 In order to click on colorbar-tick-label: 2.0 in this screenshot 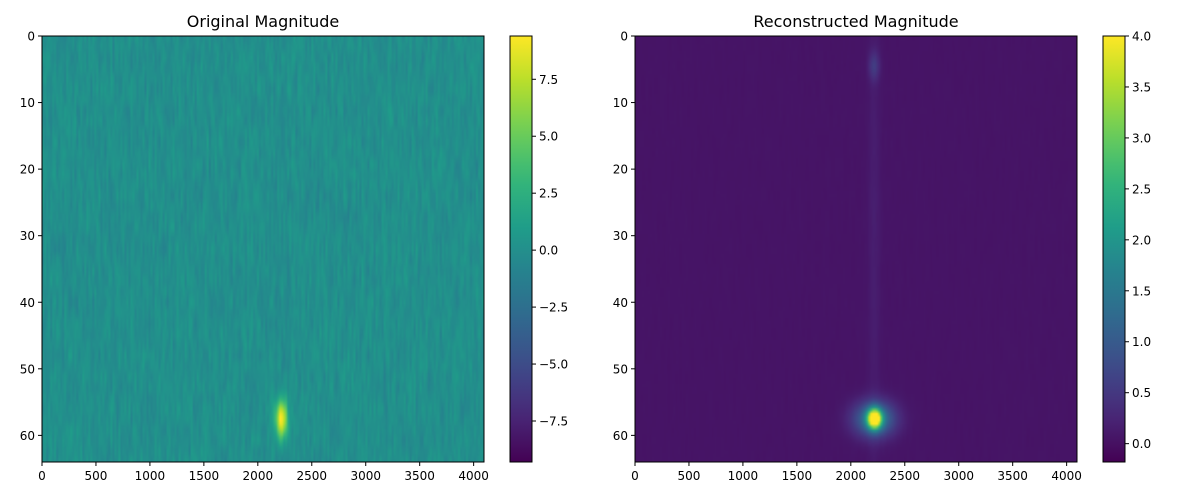, I will do `click(1141, 240)`.